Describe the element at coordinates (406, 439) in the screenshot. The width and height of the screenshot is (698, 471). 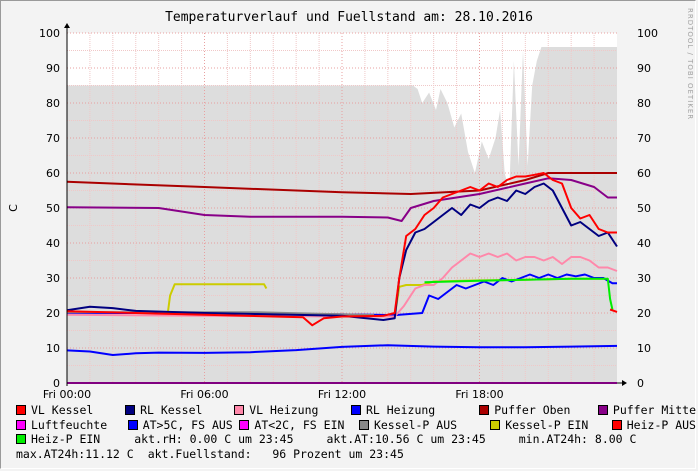
I see `stat-at: akt.AT:10.56 C um 23:45` at that location.